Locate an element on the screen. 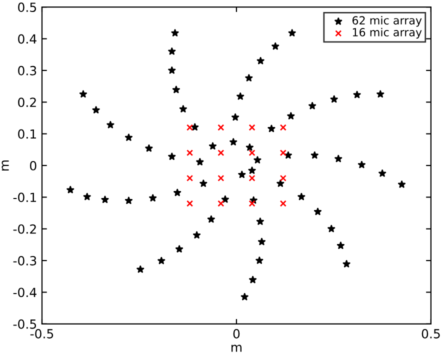  y-tick-label: 0 is located at coordinates (33, 165).